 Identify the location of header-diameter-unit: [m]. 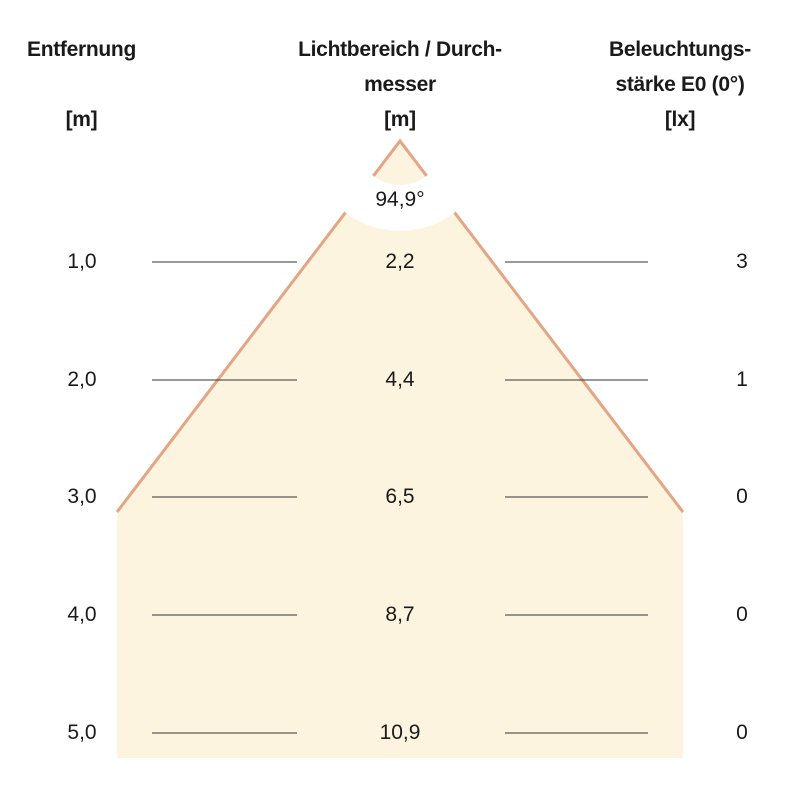
(400, 119).